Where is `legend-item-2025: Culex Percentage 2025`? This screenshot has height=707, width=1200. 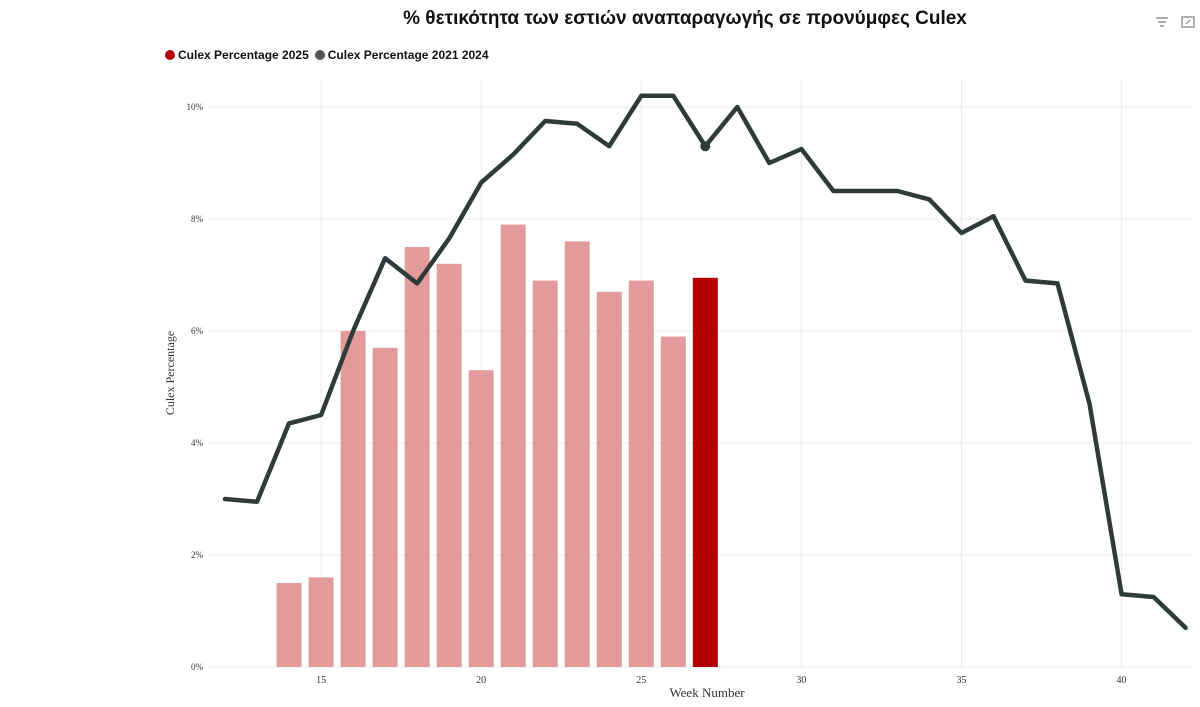 legend-item-2025: Culex Percentage 2025 is located at coordinates (237, 55).